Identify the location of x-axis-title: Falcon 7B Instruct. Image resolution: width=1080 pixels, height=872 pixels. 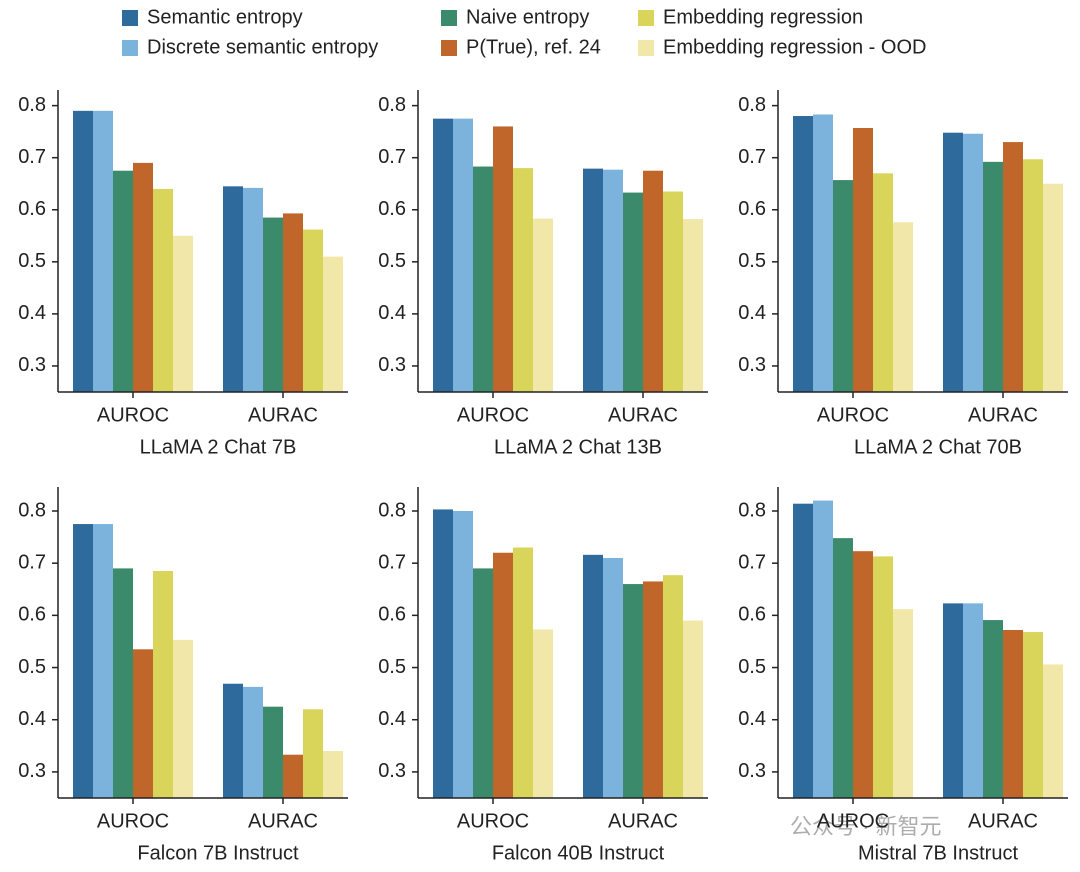
(218, 853).